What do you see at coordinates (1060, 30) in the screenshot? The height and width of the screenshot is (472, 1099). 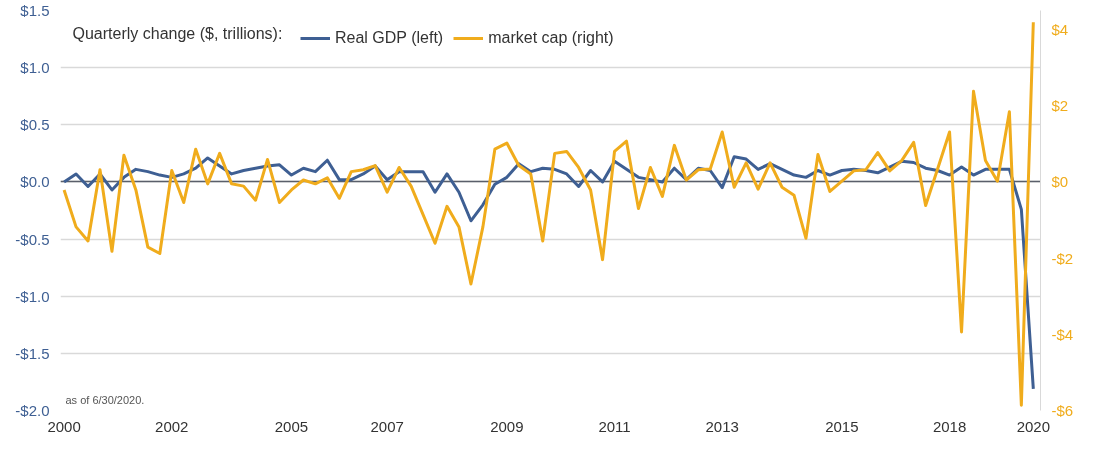 I see `y2-tick-label: $4` at bounding box center [1060, 30].